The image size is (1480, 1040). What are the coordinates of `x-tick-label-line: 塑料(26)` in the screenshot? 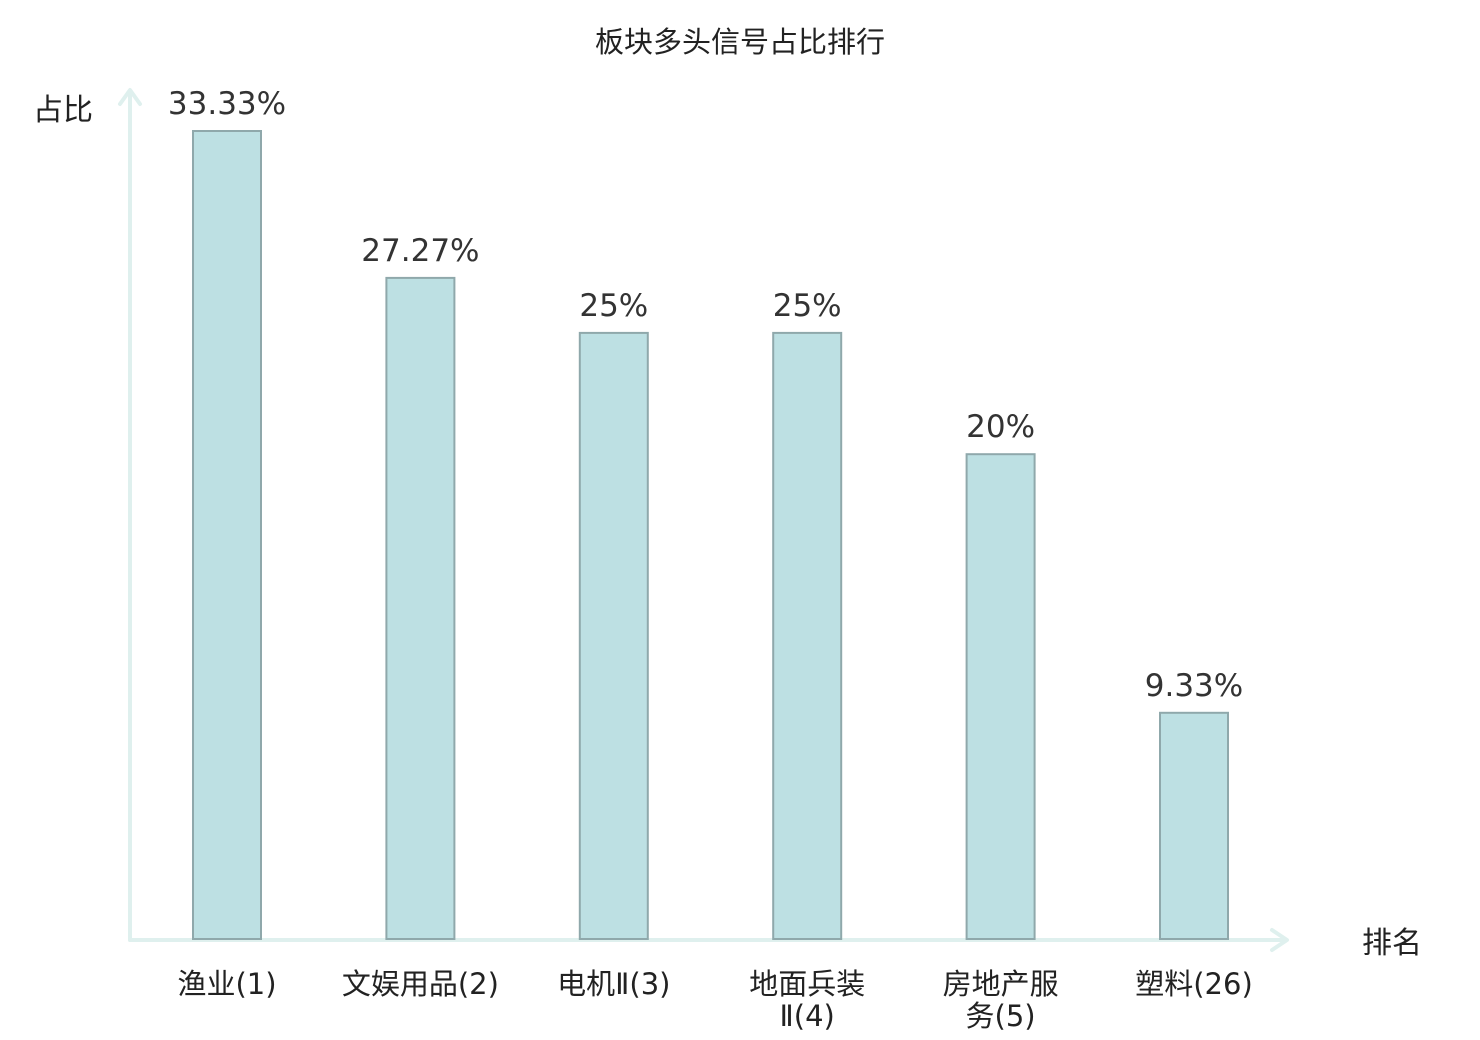 It's located at (1194, 984).